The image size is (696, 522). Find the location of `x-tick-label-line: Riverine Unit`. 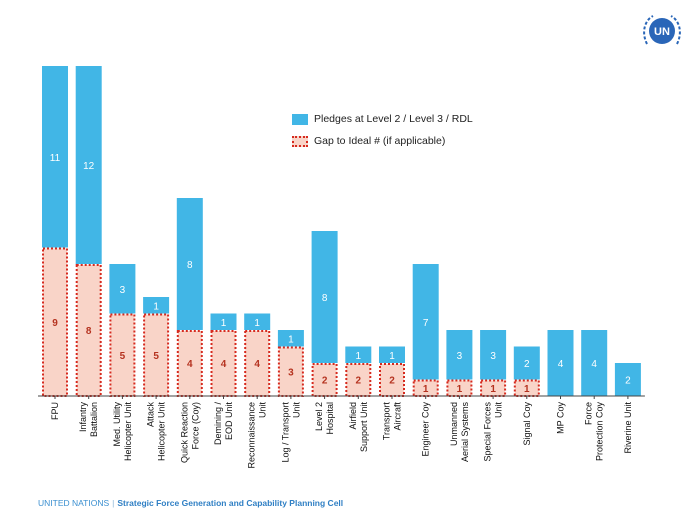

x-tick-label-line: Riverine Unit is located at coordinates (628, 428).